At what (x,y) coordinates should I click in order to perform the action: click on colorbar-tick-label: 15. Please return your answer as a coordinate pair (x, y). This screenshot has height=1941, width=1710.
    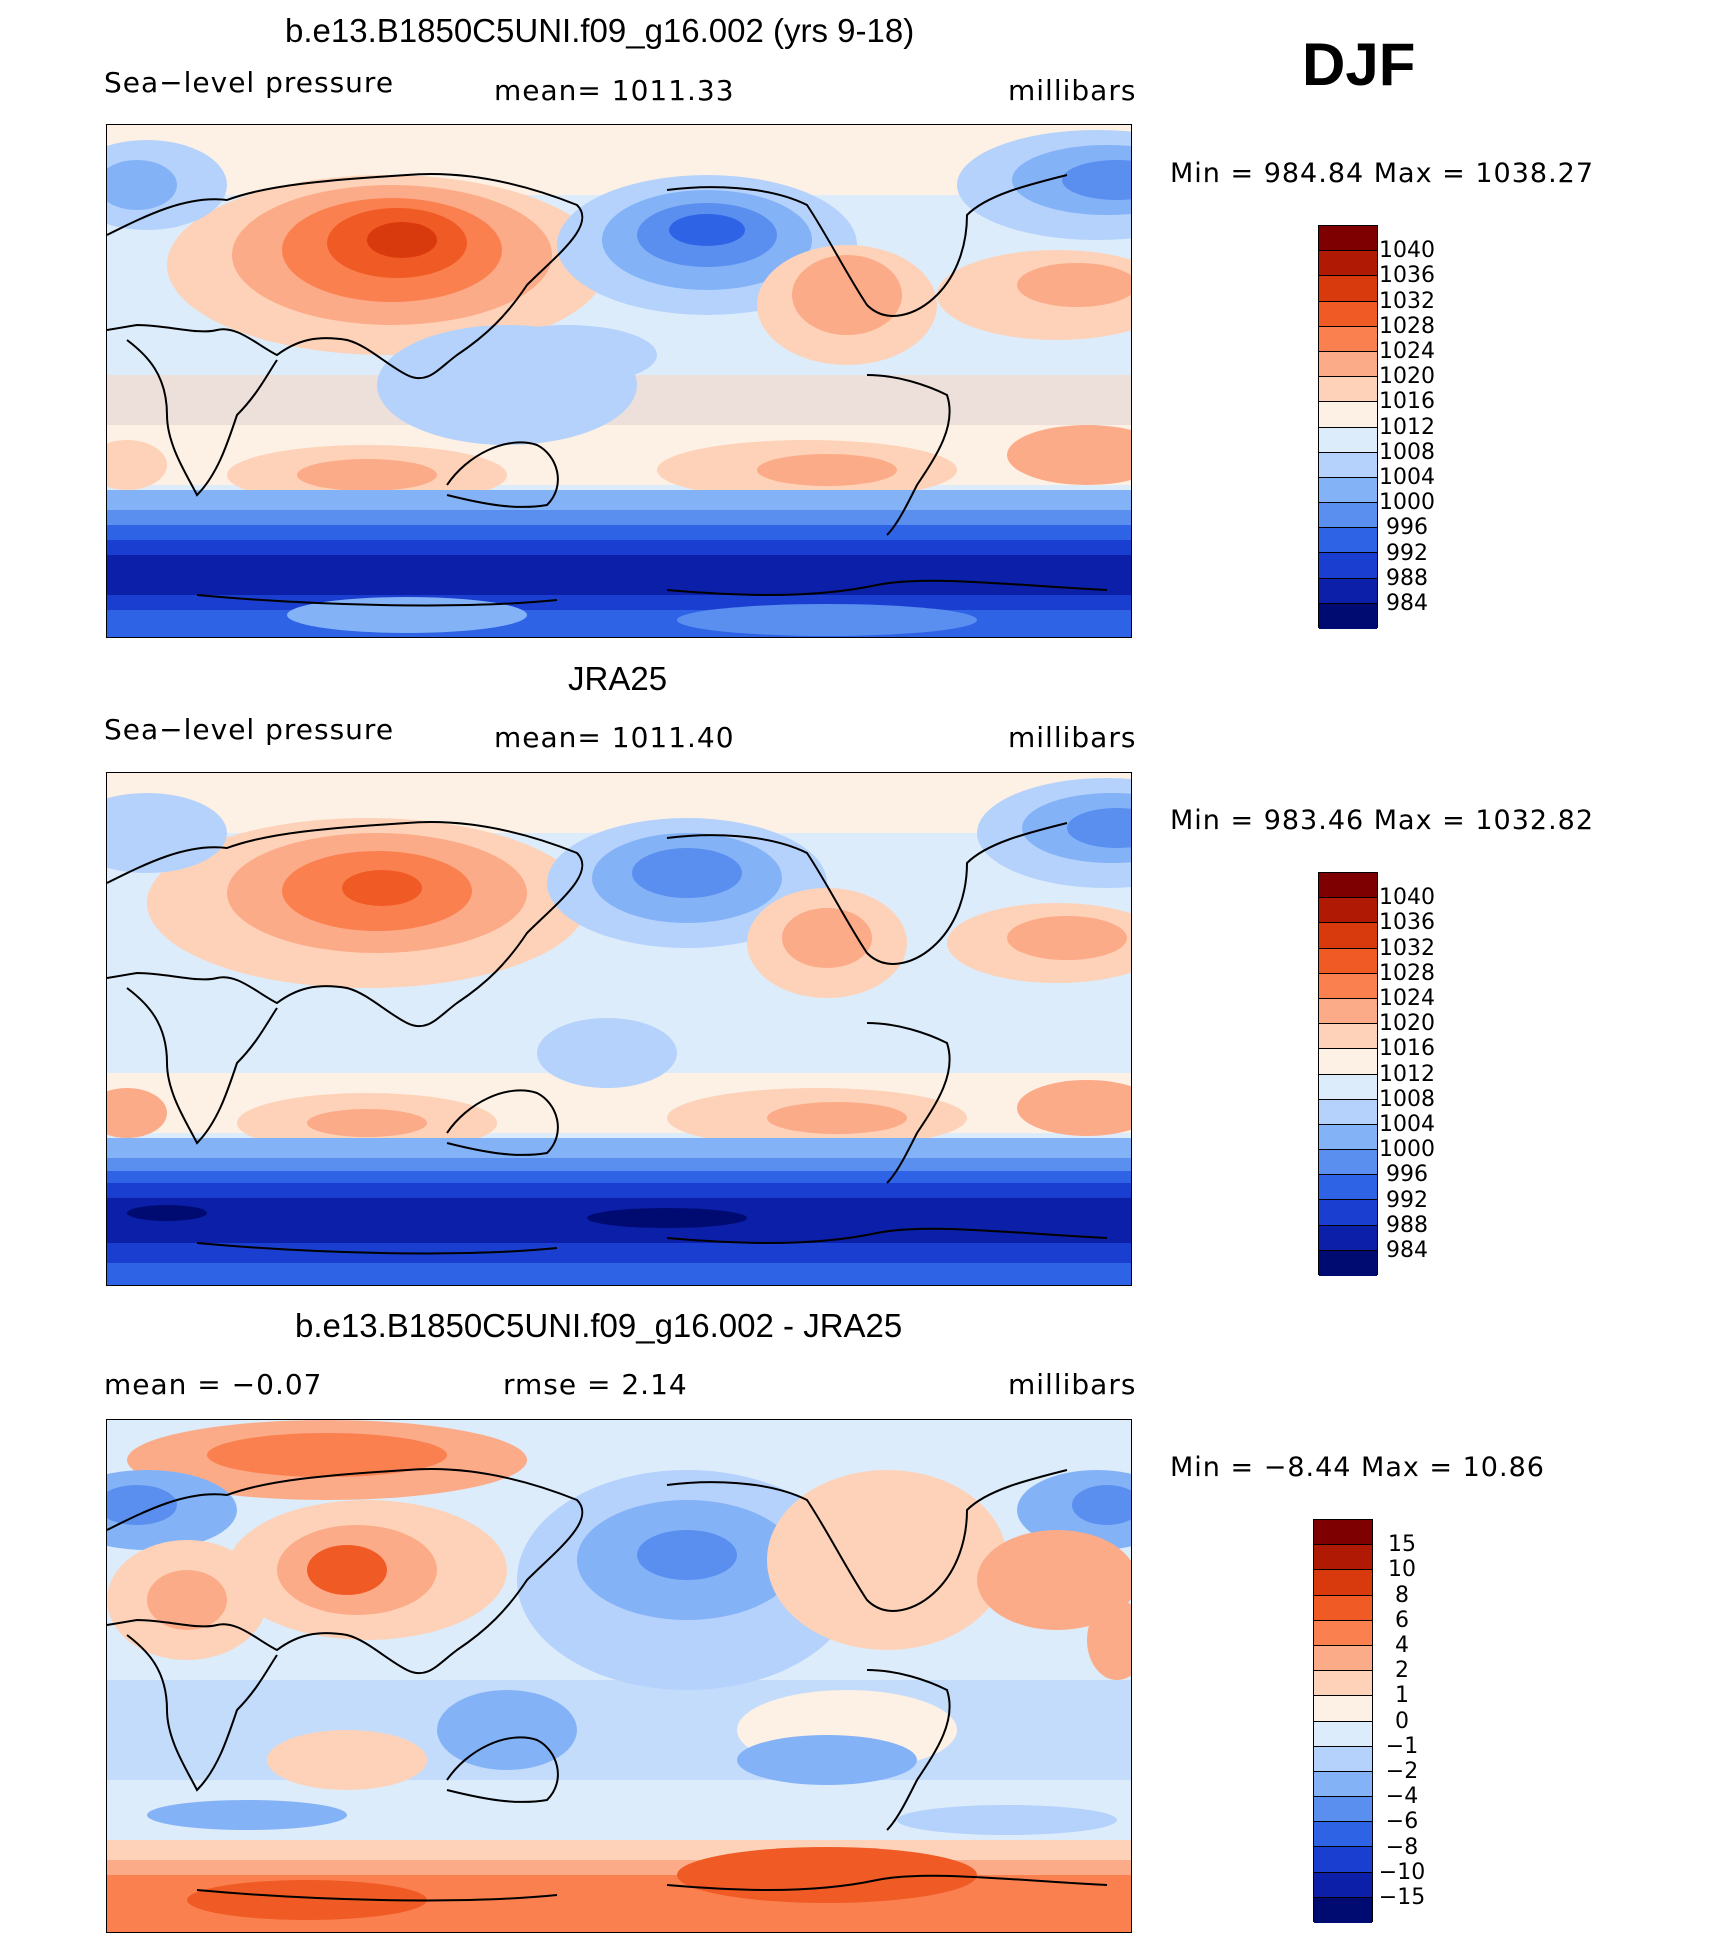
    Looking at the image, I should click on (1402, 1545).